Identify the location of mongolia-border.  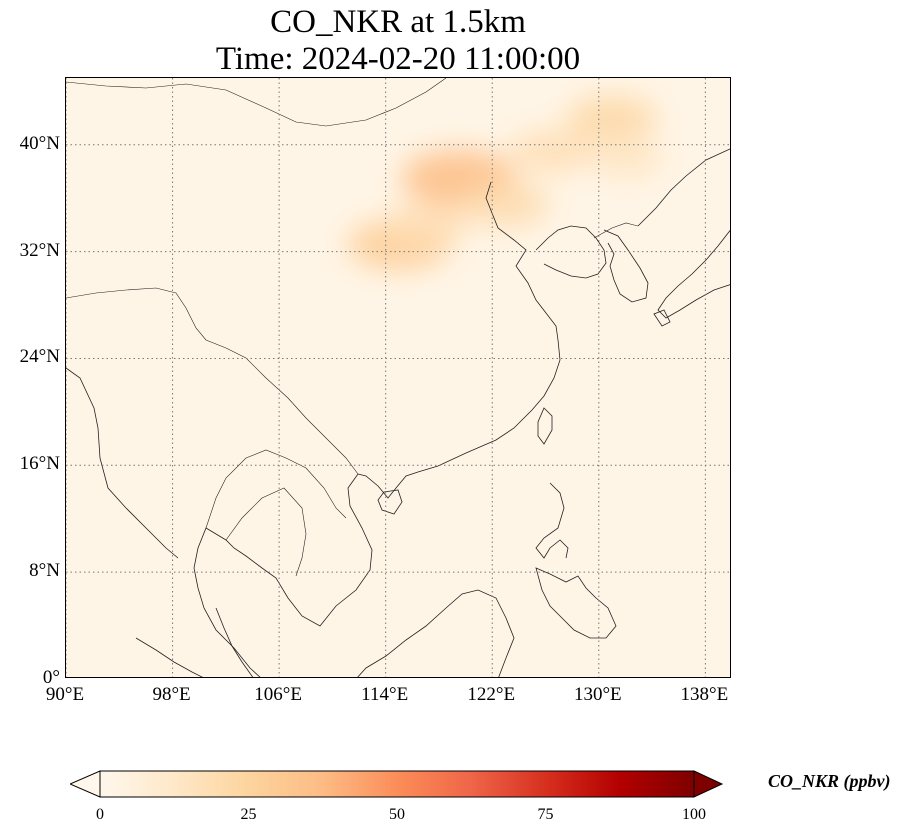
(256, 102).